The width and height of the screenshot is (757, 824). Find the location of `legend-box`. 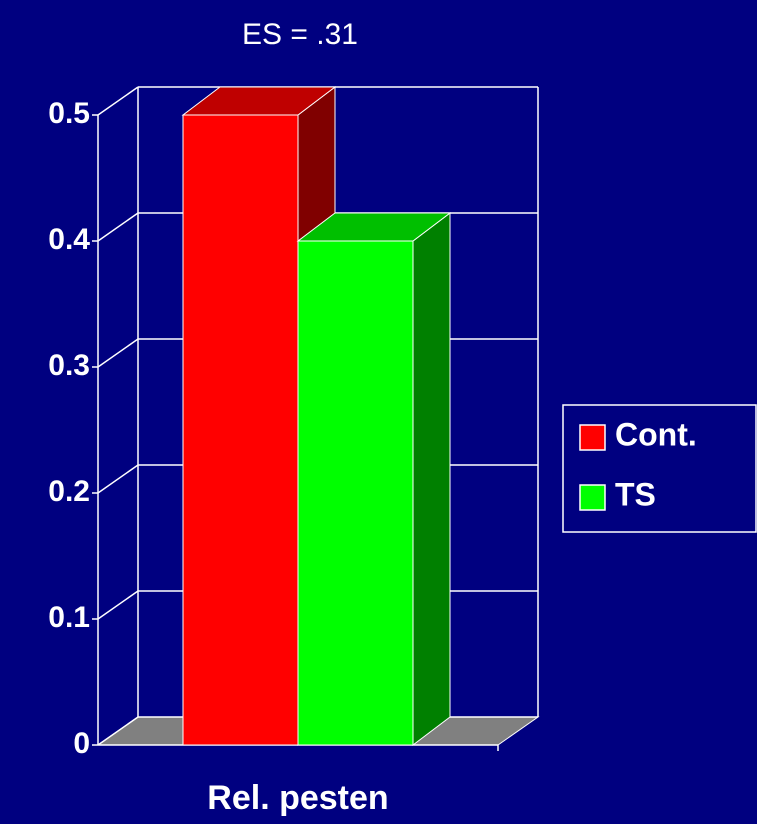

legend-box is located at coordinates (659, 468).